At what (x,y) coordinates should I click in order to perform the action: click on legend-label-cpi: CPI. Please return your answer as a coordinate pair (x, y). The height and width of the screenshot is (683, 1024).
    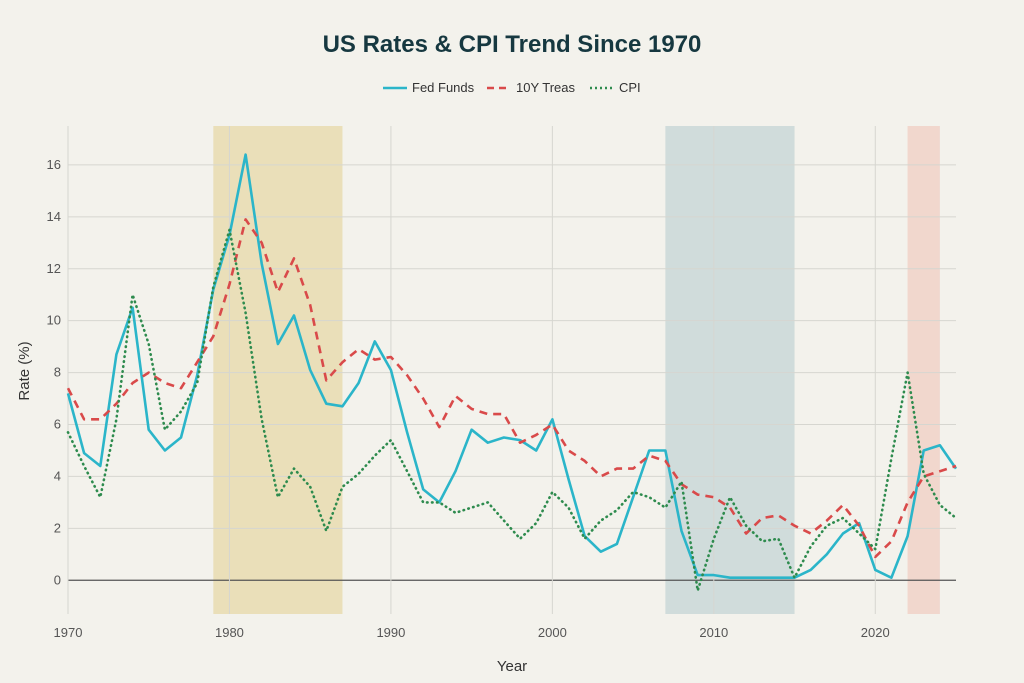
    Looking at the image, I should click on (630, 87).